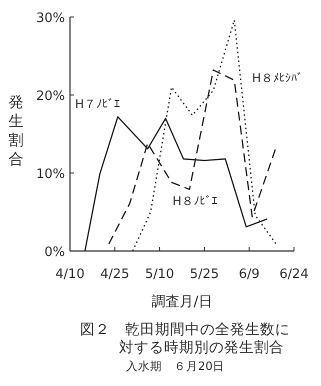 The height and width of the screenshot is (386, 321). What do you see at coordinates (182, 302) in the screenshot?
I see `x-axis-title: 調査月/日` at bounding box center [182, 302].